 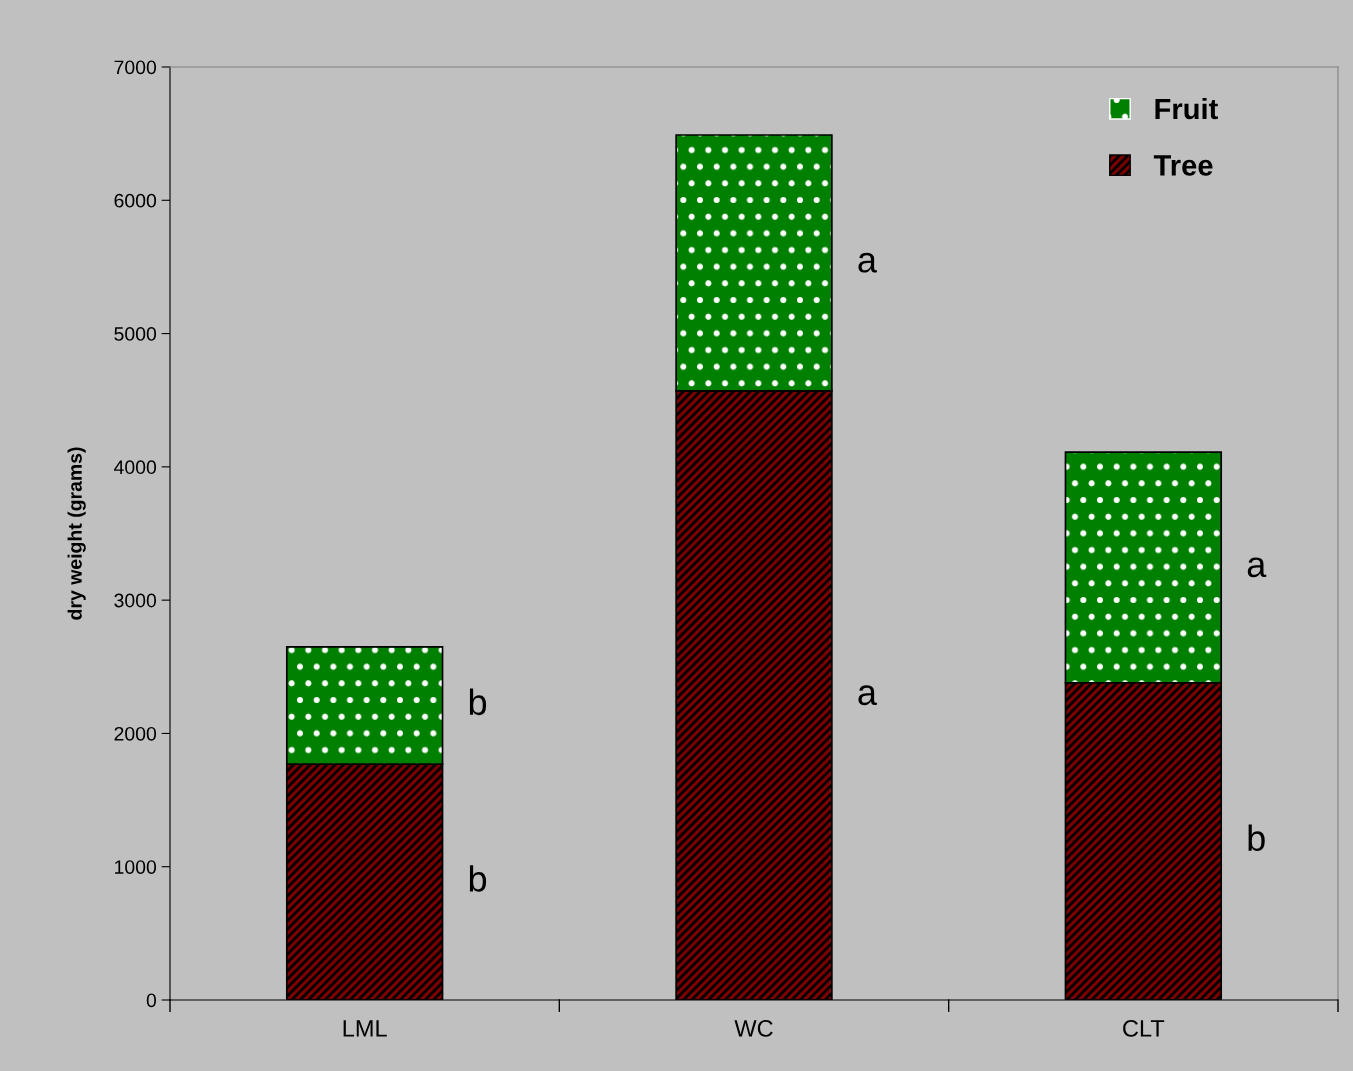 I want to click on y-tick-label: 0, so click(x=151, y=1000).